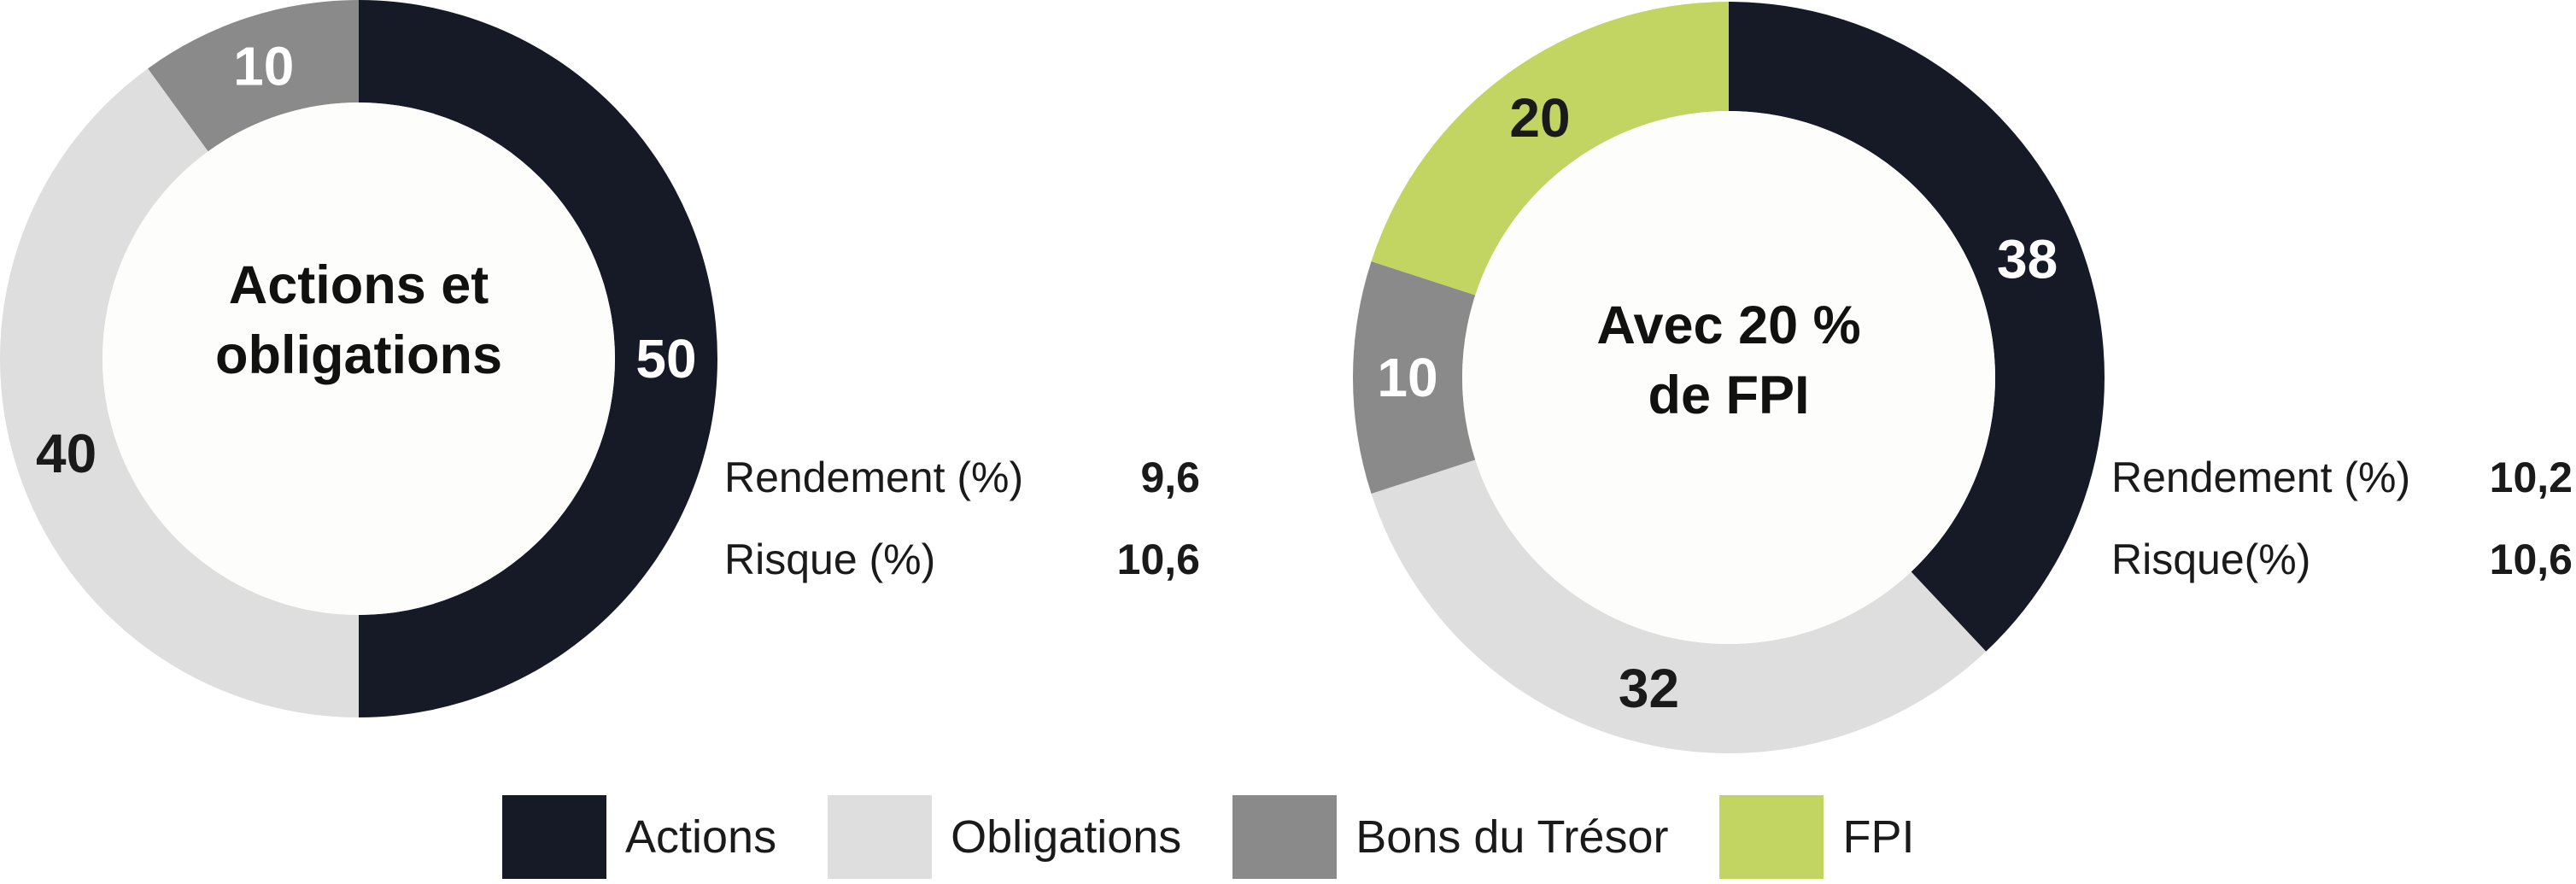 This screenshot has height=884, width=2576. What do you see at coordinates (2531, 478) in the screenshot?
I see `stat-value: 10,2` at bounding box center [2531, 478].